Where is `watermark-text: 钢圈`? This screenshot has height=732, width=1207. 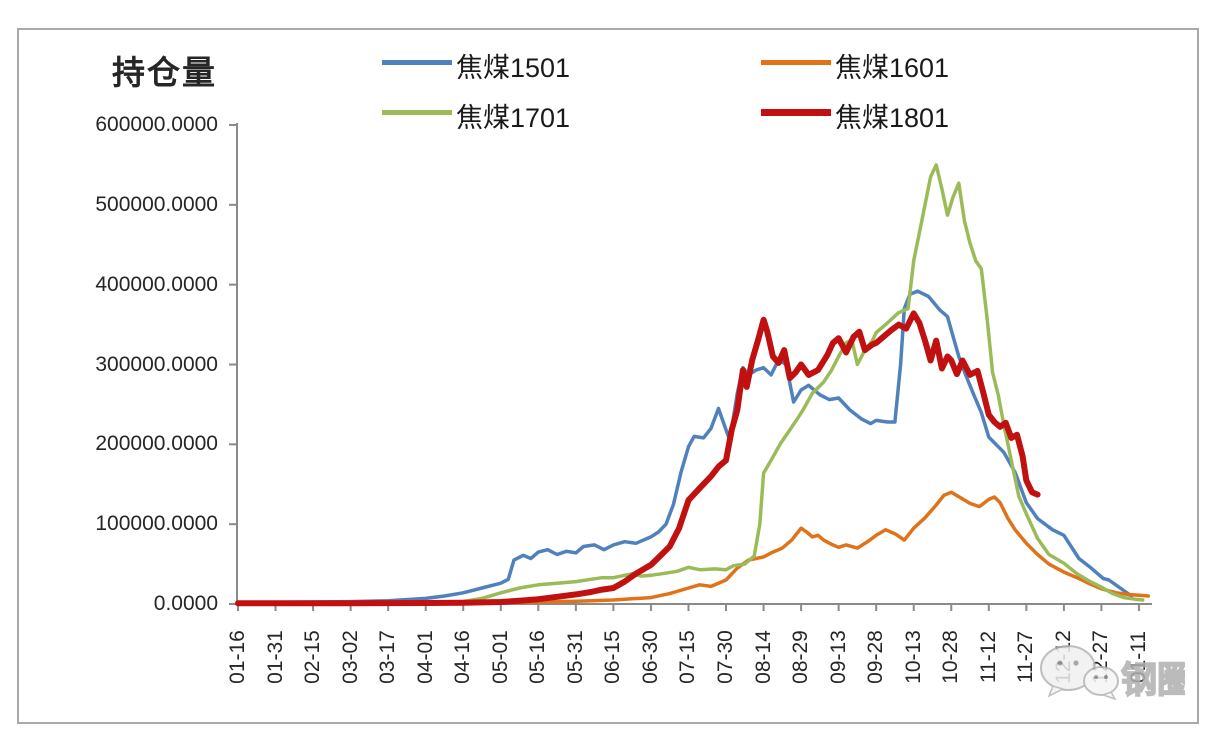
watermark-text: 钢圈 is located at coordinates (1153, 679).